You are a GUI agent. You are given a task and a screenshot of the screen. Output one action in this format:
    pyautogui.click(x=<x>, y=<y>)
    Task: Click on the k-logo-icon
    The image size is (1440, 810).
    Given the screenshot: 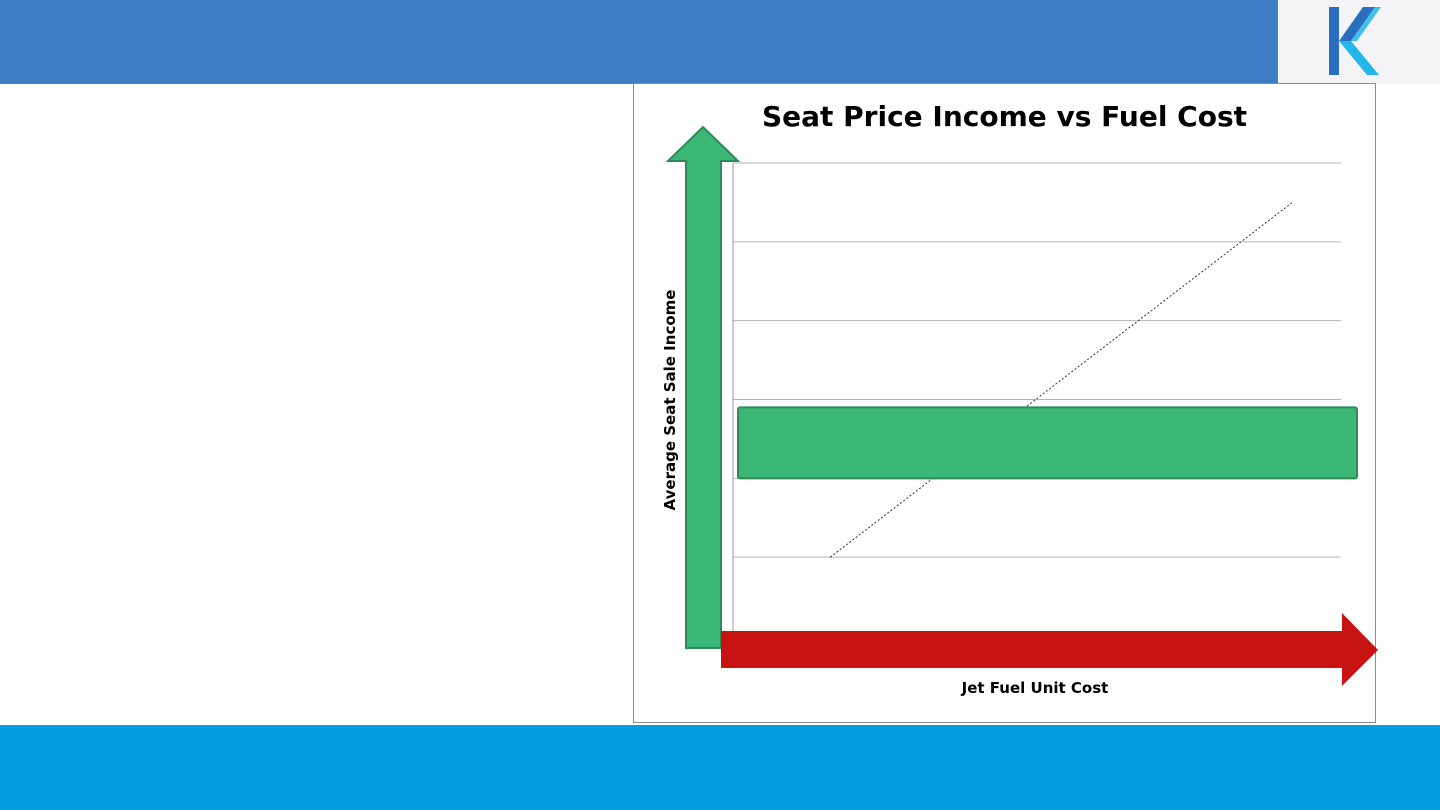 What is the action you would take?
    pyautogui.click(x=1355, y=41)
    